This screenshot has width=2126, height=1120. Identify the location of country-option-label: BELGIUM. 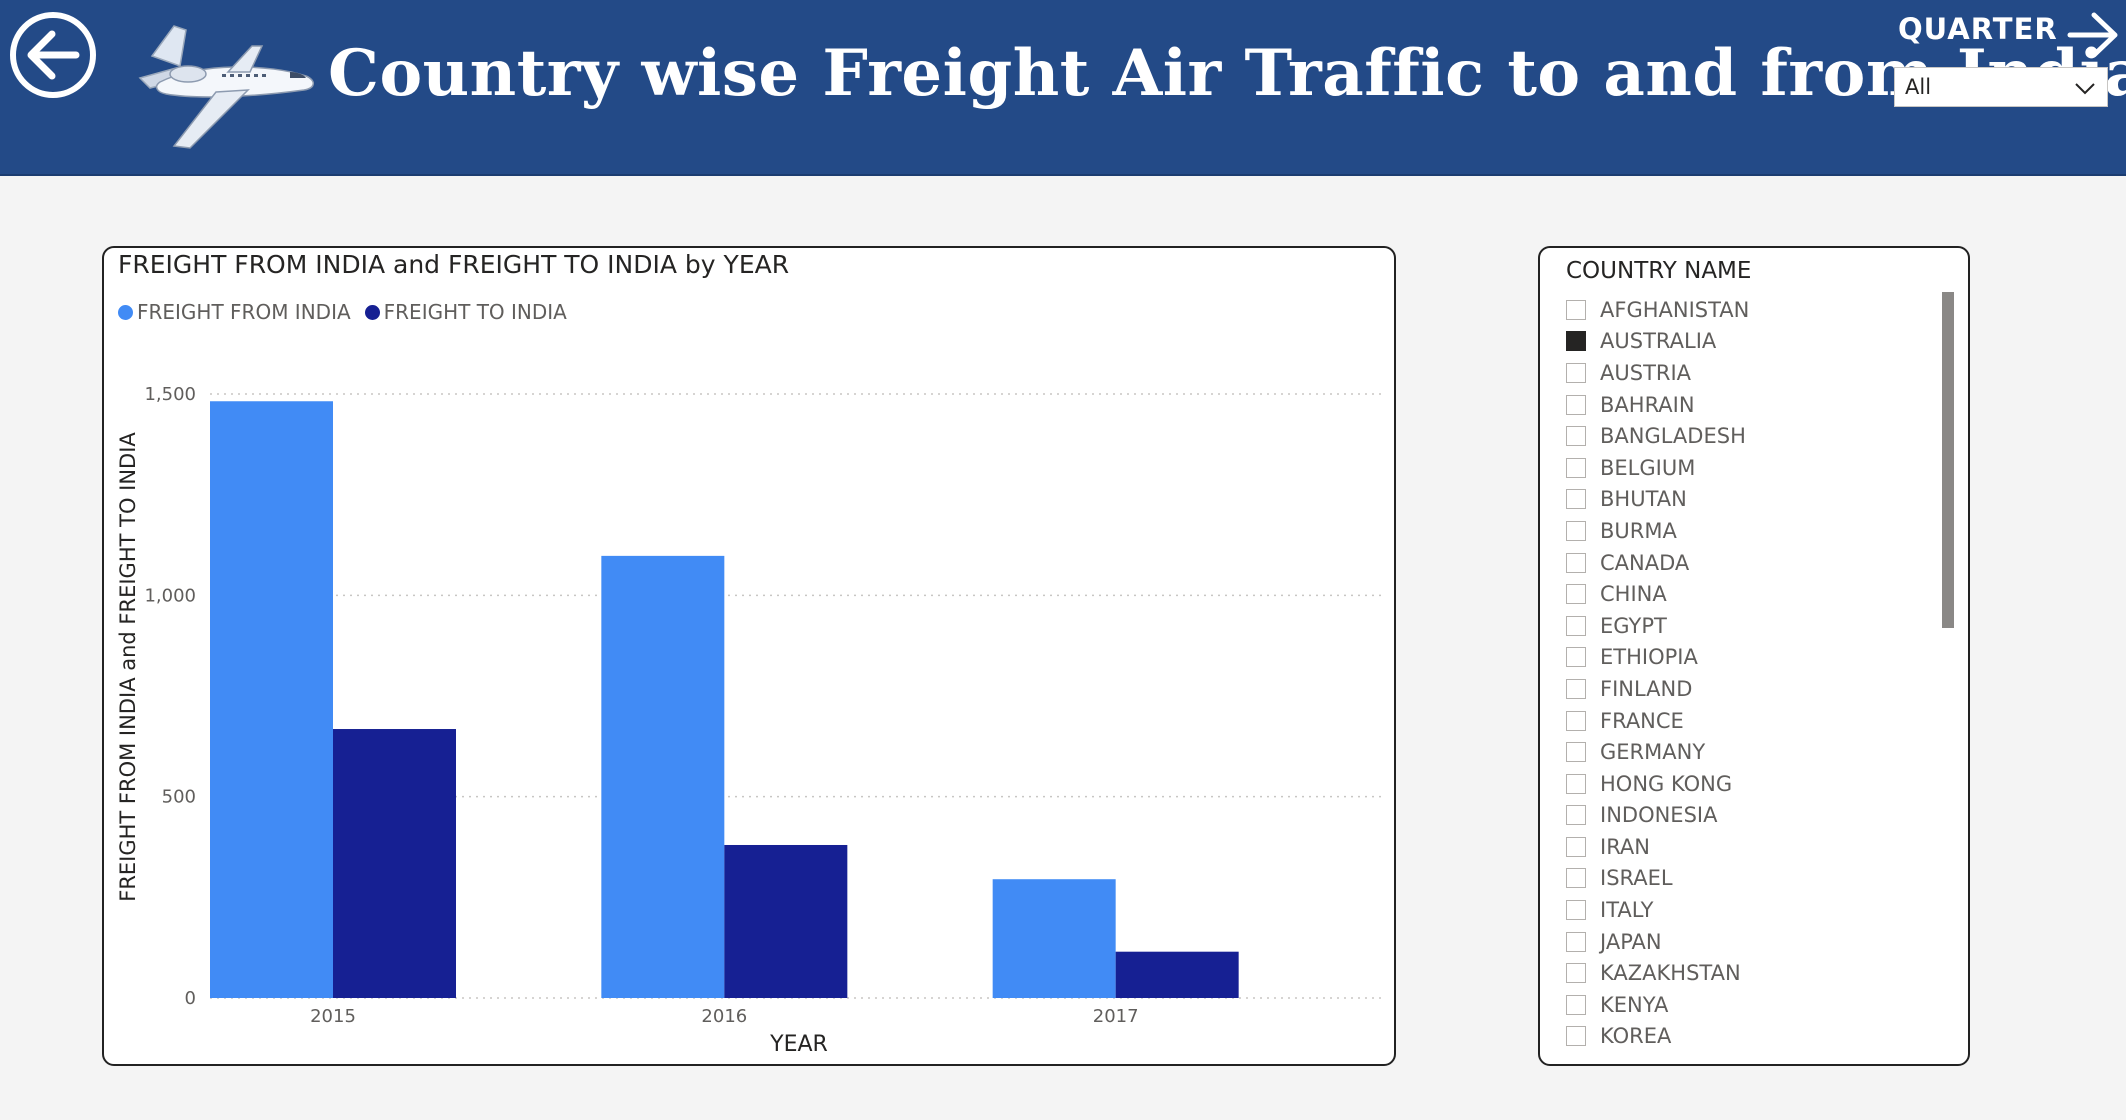
(1648, 467).